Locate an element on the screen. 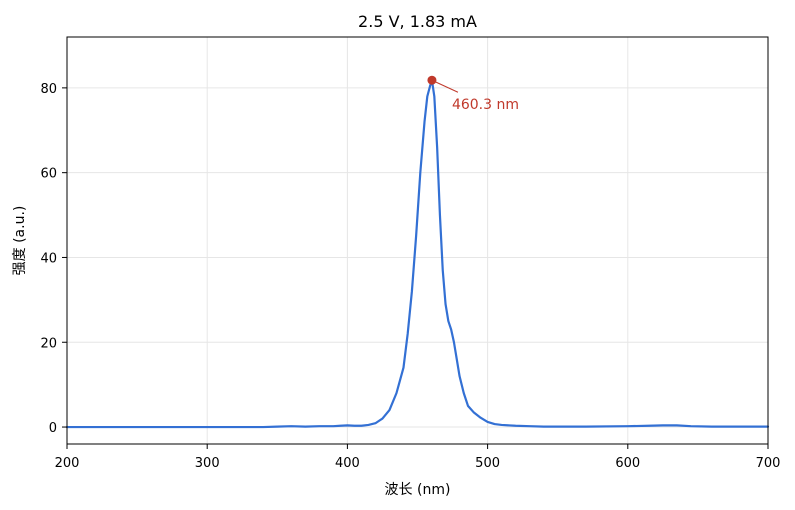  x-tick-label: 200 is located at coordinates (67, 463).